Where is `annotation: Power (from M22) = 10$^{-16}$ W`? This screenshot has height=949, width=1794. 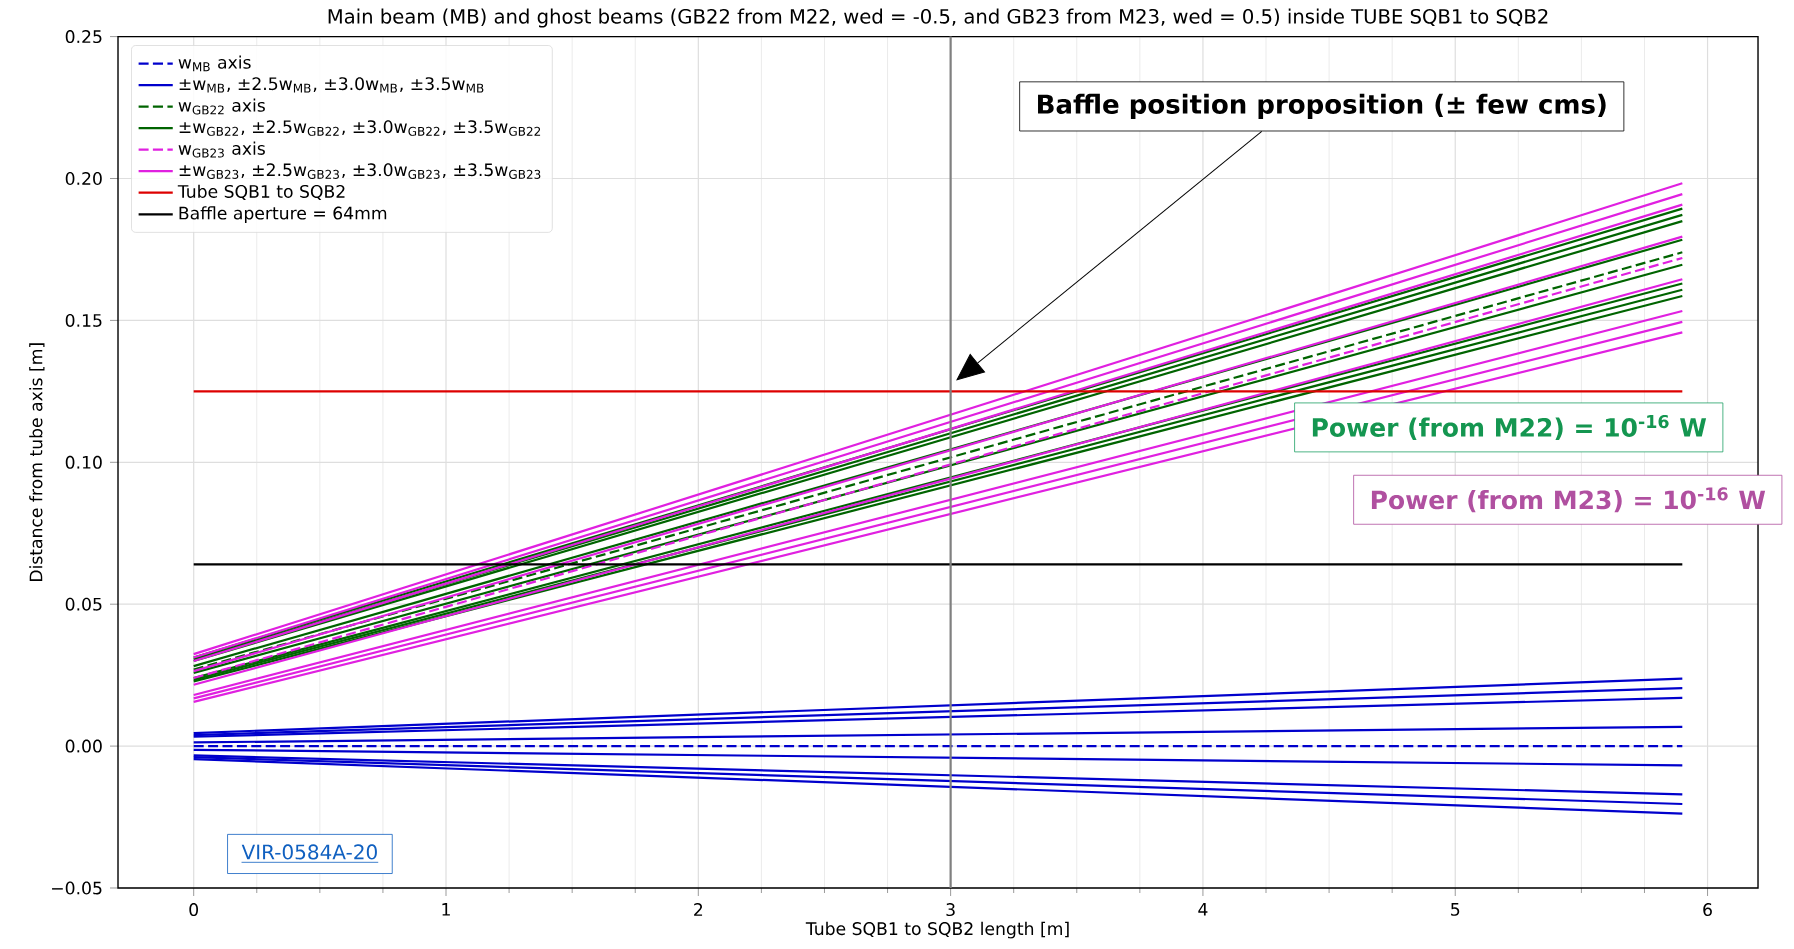 annotation: Power (from M22) = 10$^{-16}$ W is located at coordinates (1509, 427).